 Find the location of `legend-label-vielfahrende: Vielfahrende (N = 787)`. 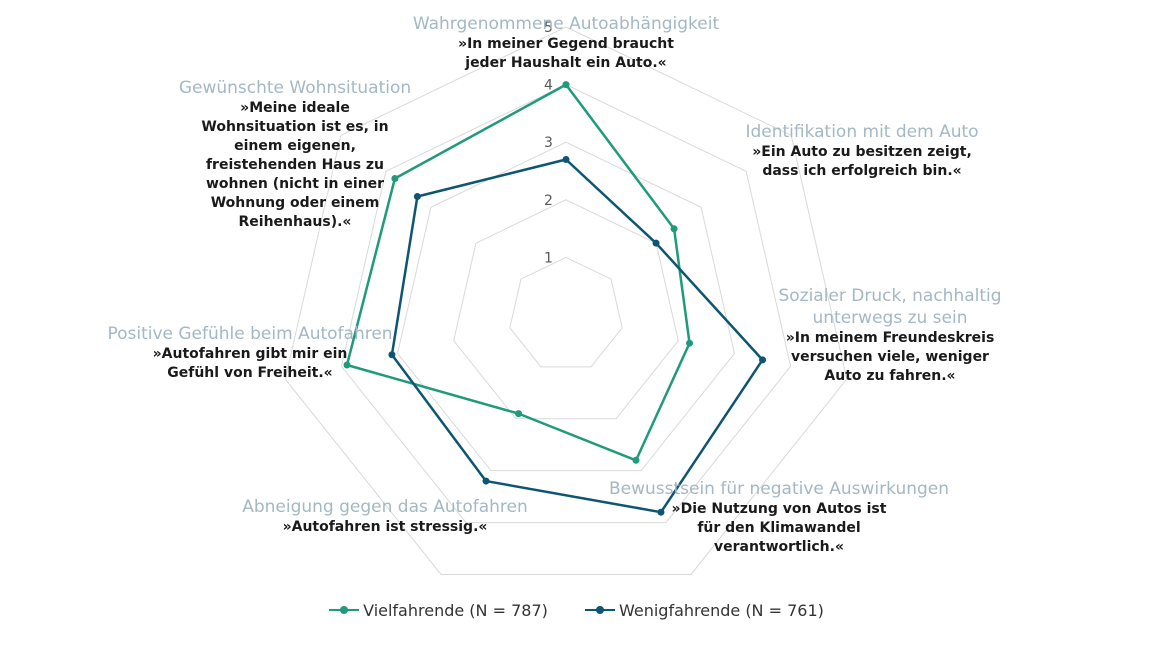

legend-label-vielfahrende: Vielfahrende (N = 787) is located at coordinates (455, 610).